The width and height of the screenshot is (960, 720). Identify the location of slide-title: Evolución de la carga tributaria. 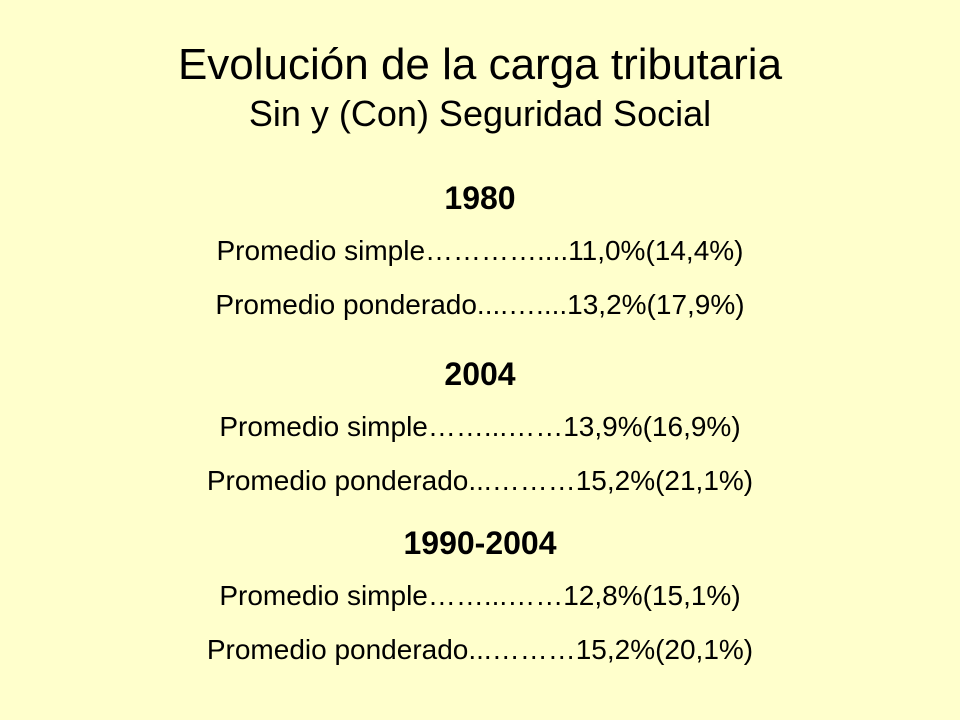
(480, 64).